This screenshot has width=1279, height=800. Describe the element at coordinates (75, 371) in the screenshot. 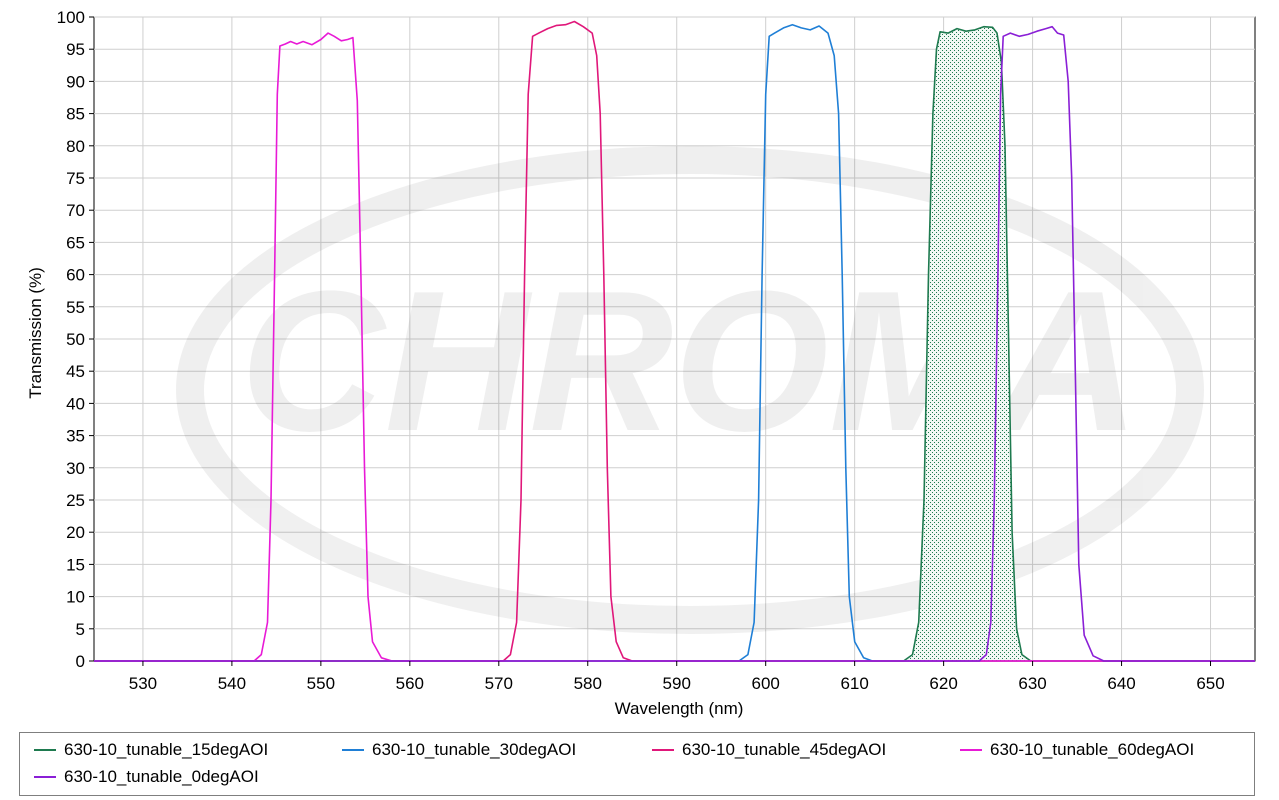

I see `y-tick-label: 45` at that location.